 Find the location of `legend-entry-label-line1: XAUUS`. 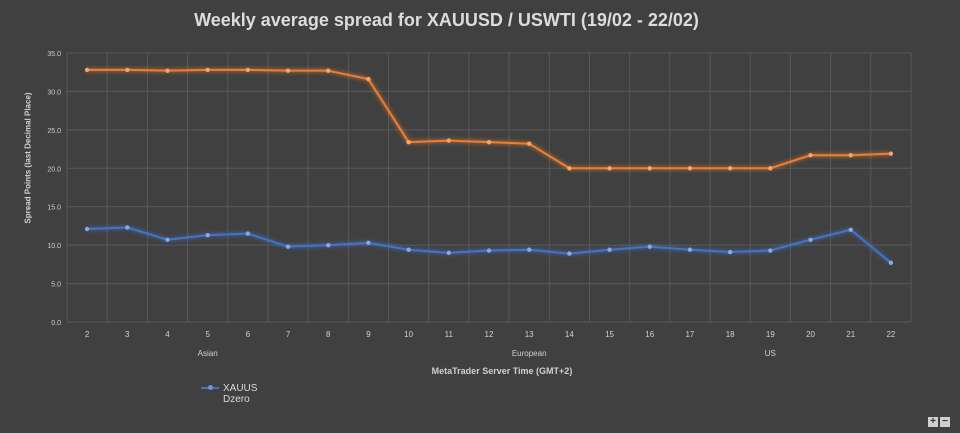

legend-entry-label-line1: XAUUS is located at coordinates (240, 388).